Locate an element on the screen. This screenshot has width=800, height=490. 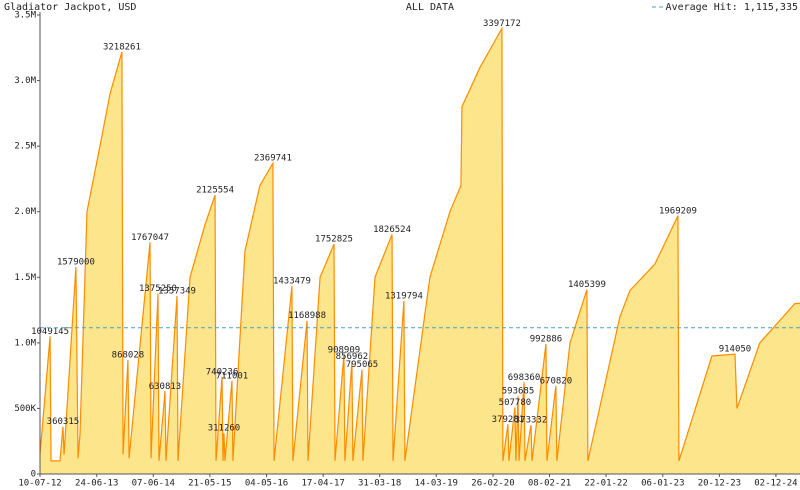
peak-label: 3397172 is located at coordinates (502, 24).